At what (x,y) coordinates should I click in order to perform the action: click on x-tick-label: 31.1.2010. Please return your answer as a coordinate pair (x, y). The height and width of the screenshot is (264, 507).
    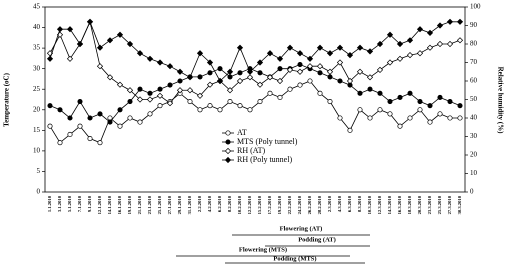
    Looking at the image, I should click on (189, 204).